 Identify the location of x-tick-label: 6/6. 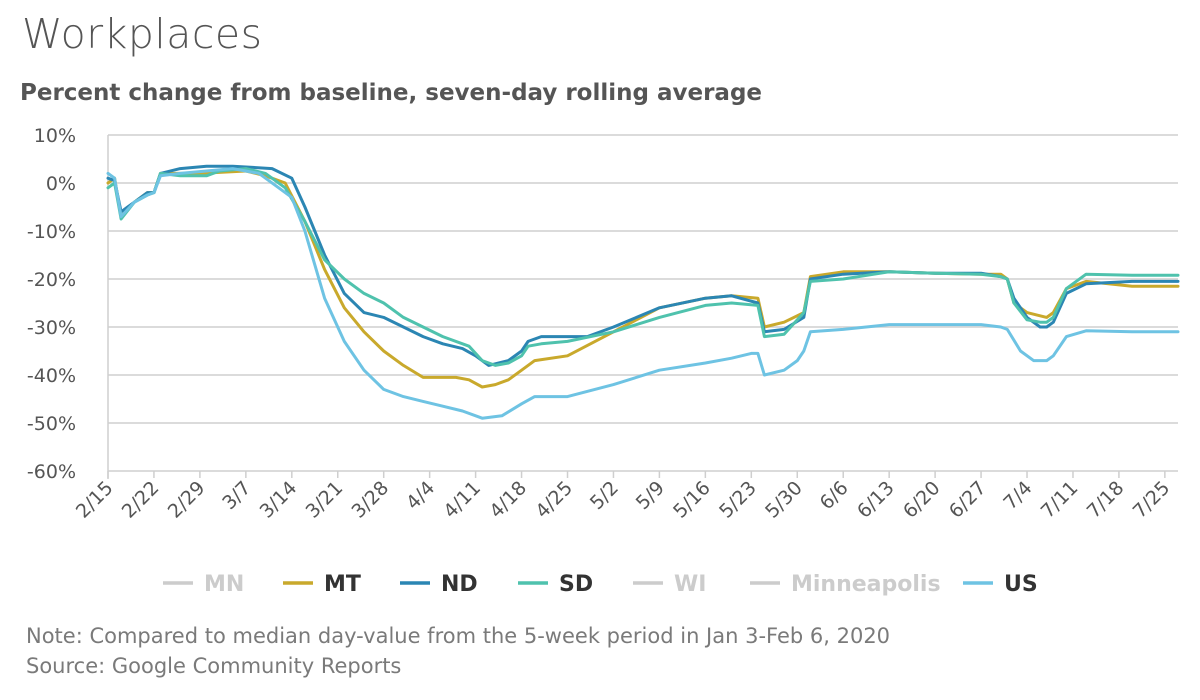
(834, 495).